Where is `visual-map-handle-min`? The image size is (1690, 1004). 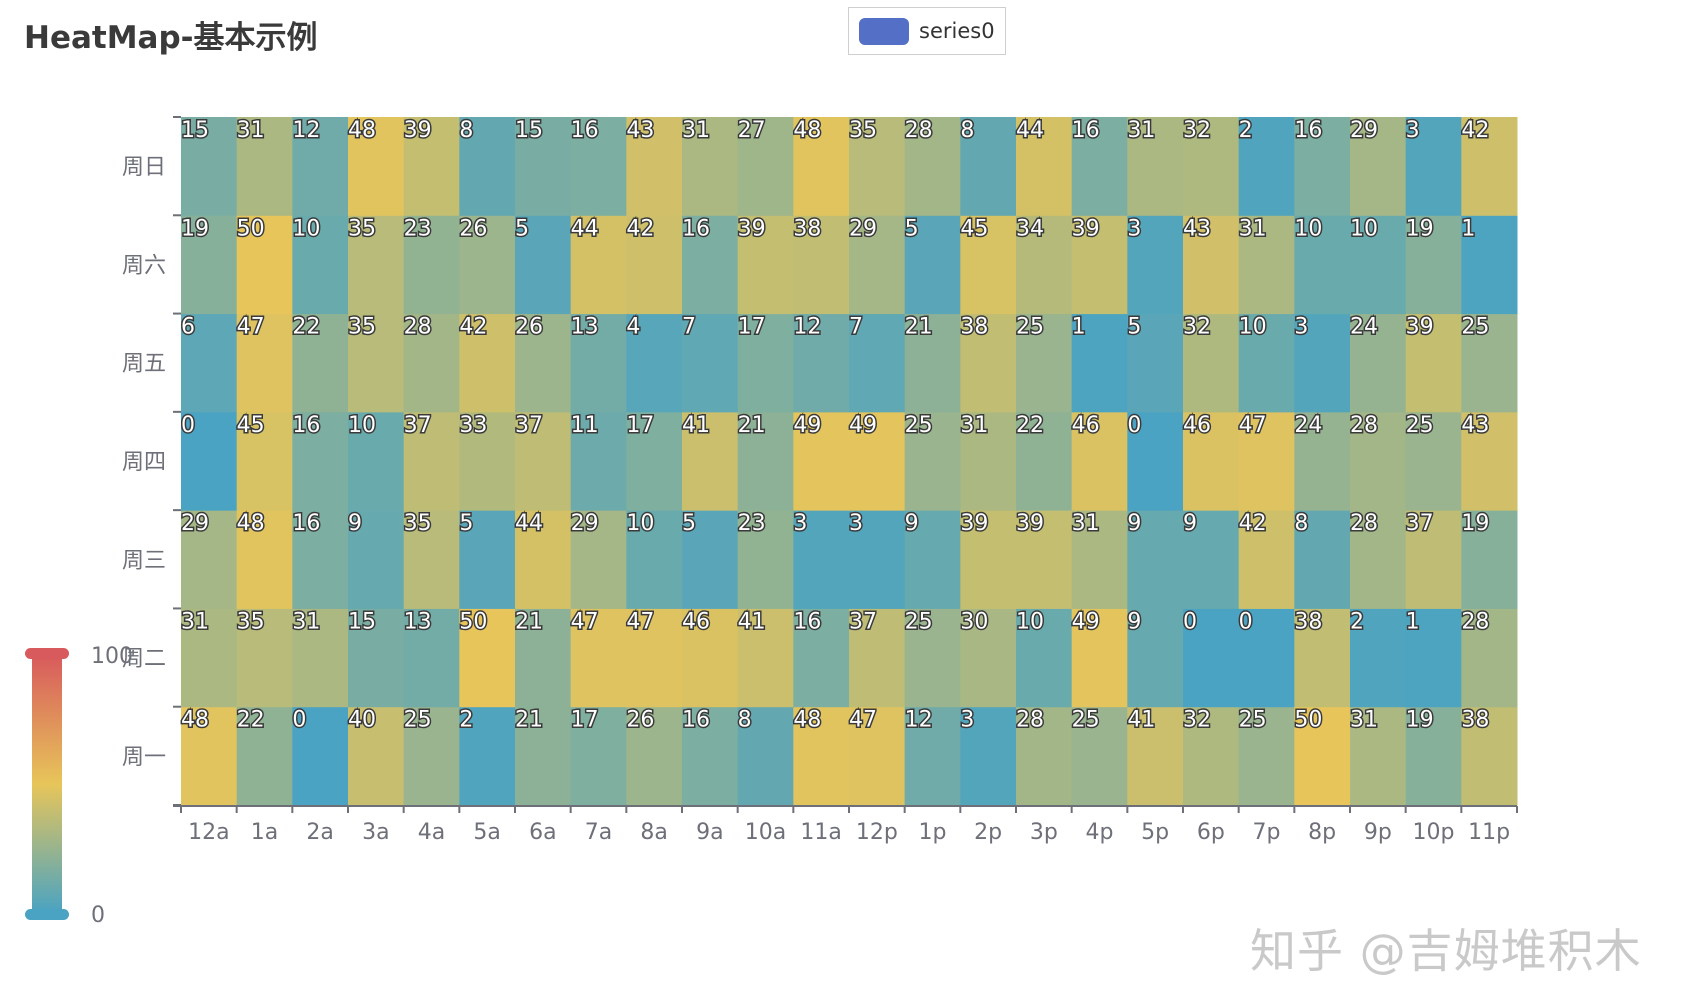 visual-map-handle-min is located at coordinates (47, 914).